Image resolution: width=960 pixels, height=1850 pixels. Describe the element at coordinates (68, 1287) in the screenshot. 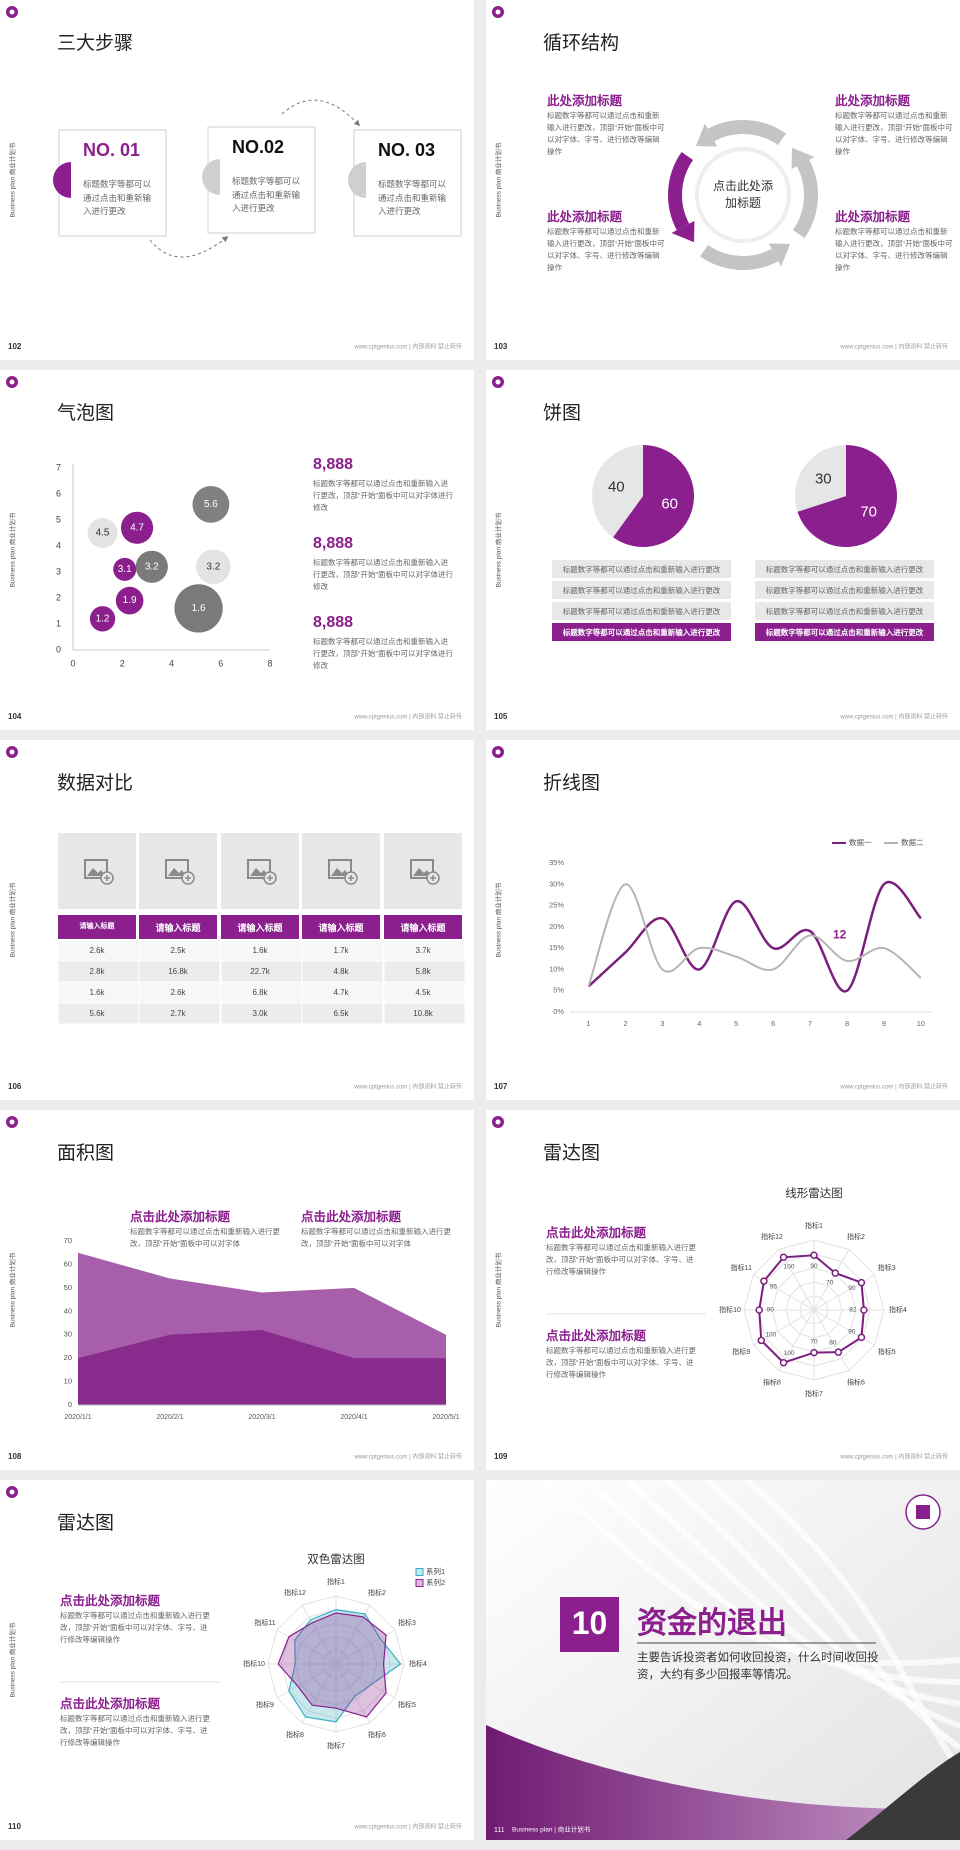

I see `y-tick-label: 50` at that location.